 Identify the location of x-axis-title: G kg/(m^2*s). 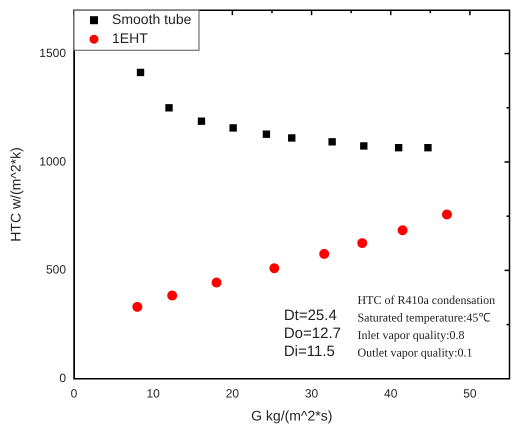
(291, 415).